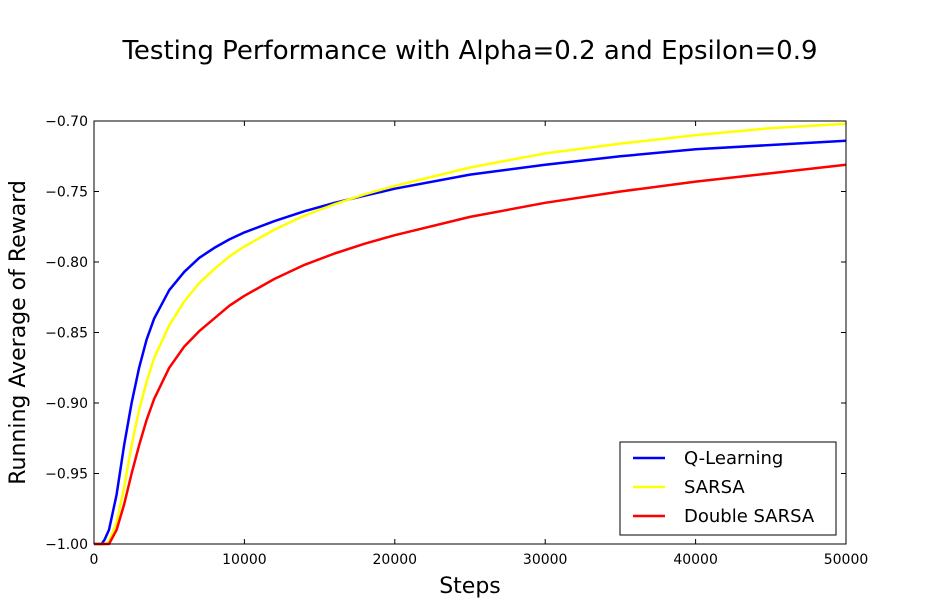 The image size is (940, 605). Describe the element at coordinates (733, 458) in the screenshot. I see `legend-label-0: Q-Learning` at that location.